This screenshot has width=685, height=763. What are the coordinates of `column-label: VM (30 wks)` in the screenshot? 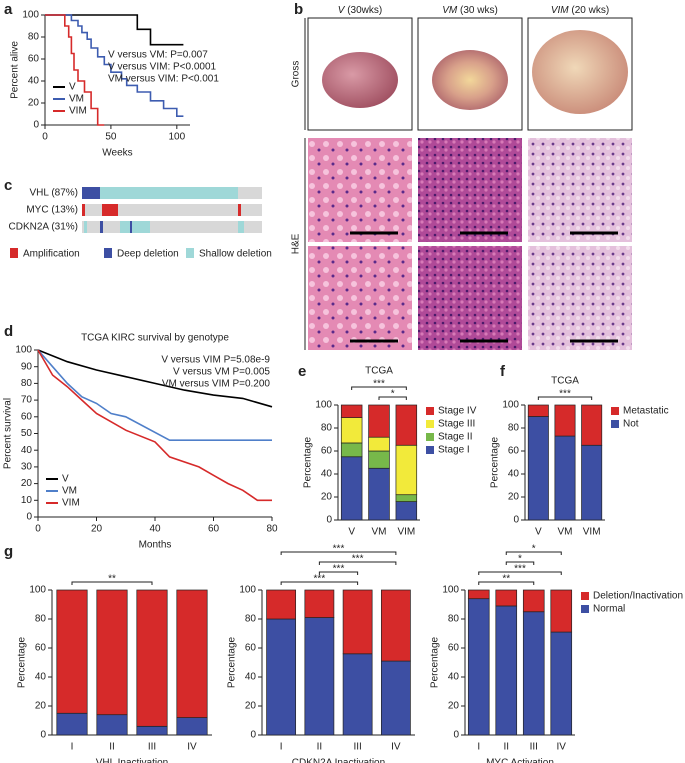 It's located at (470, 10).